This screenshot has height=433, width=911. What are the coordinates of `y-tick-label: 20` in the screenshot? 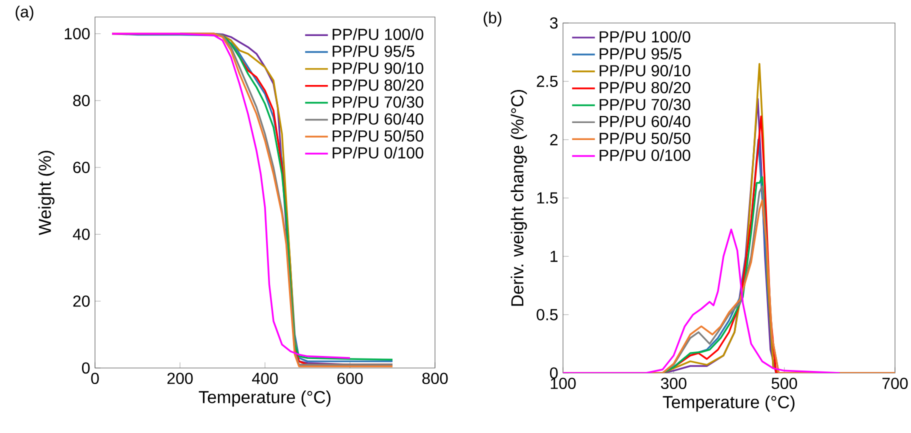 It's located at (81, 301).